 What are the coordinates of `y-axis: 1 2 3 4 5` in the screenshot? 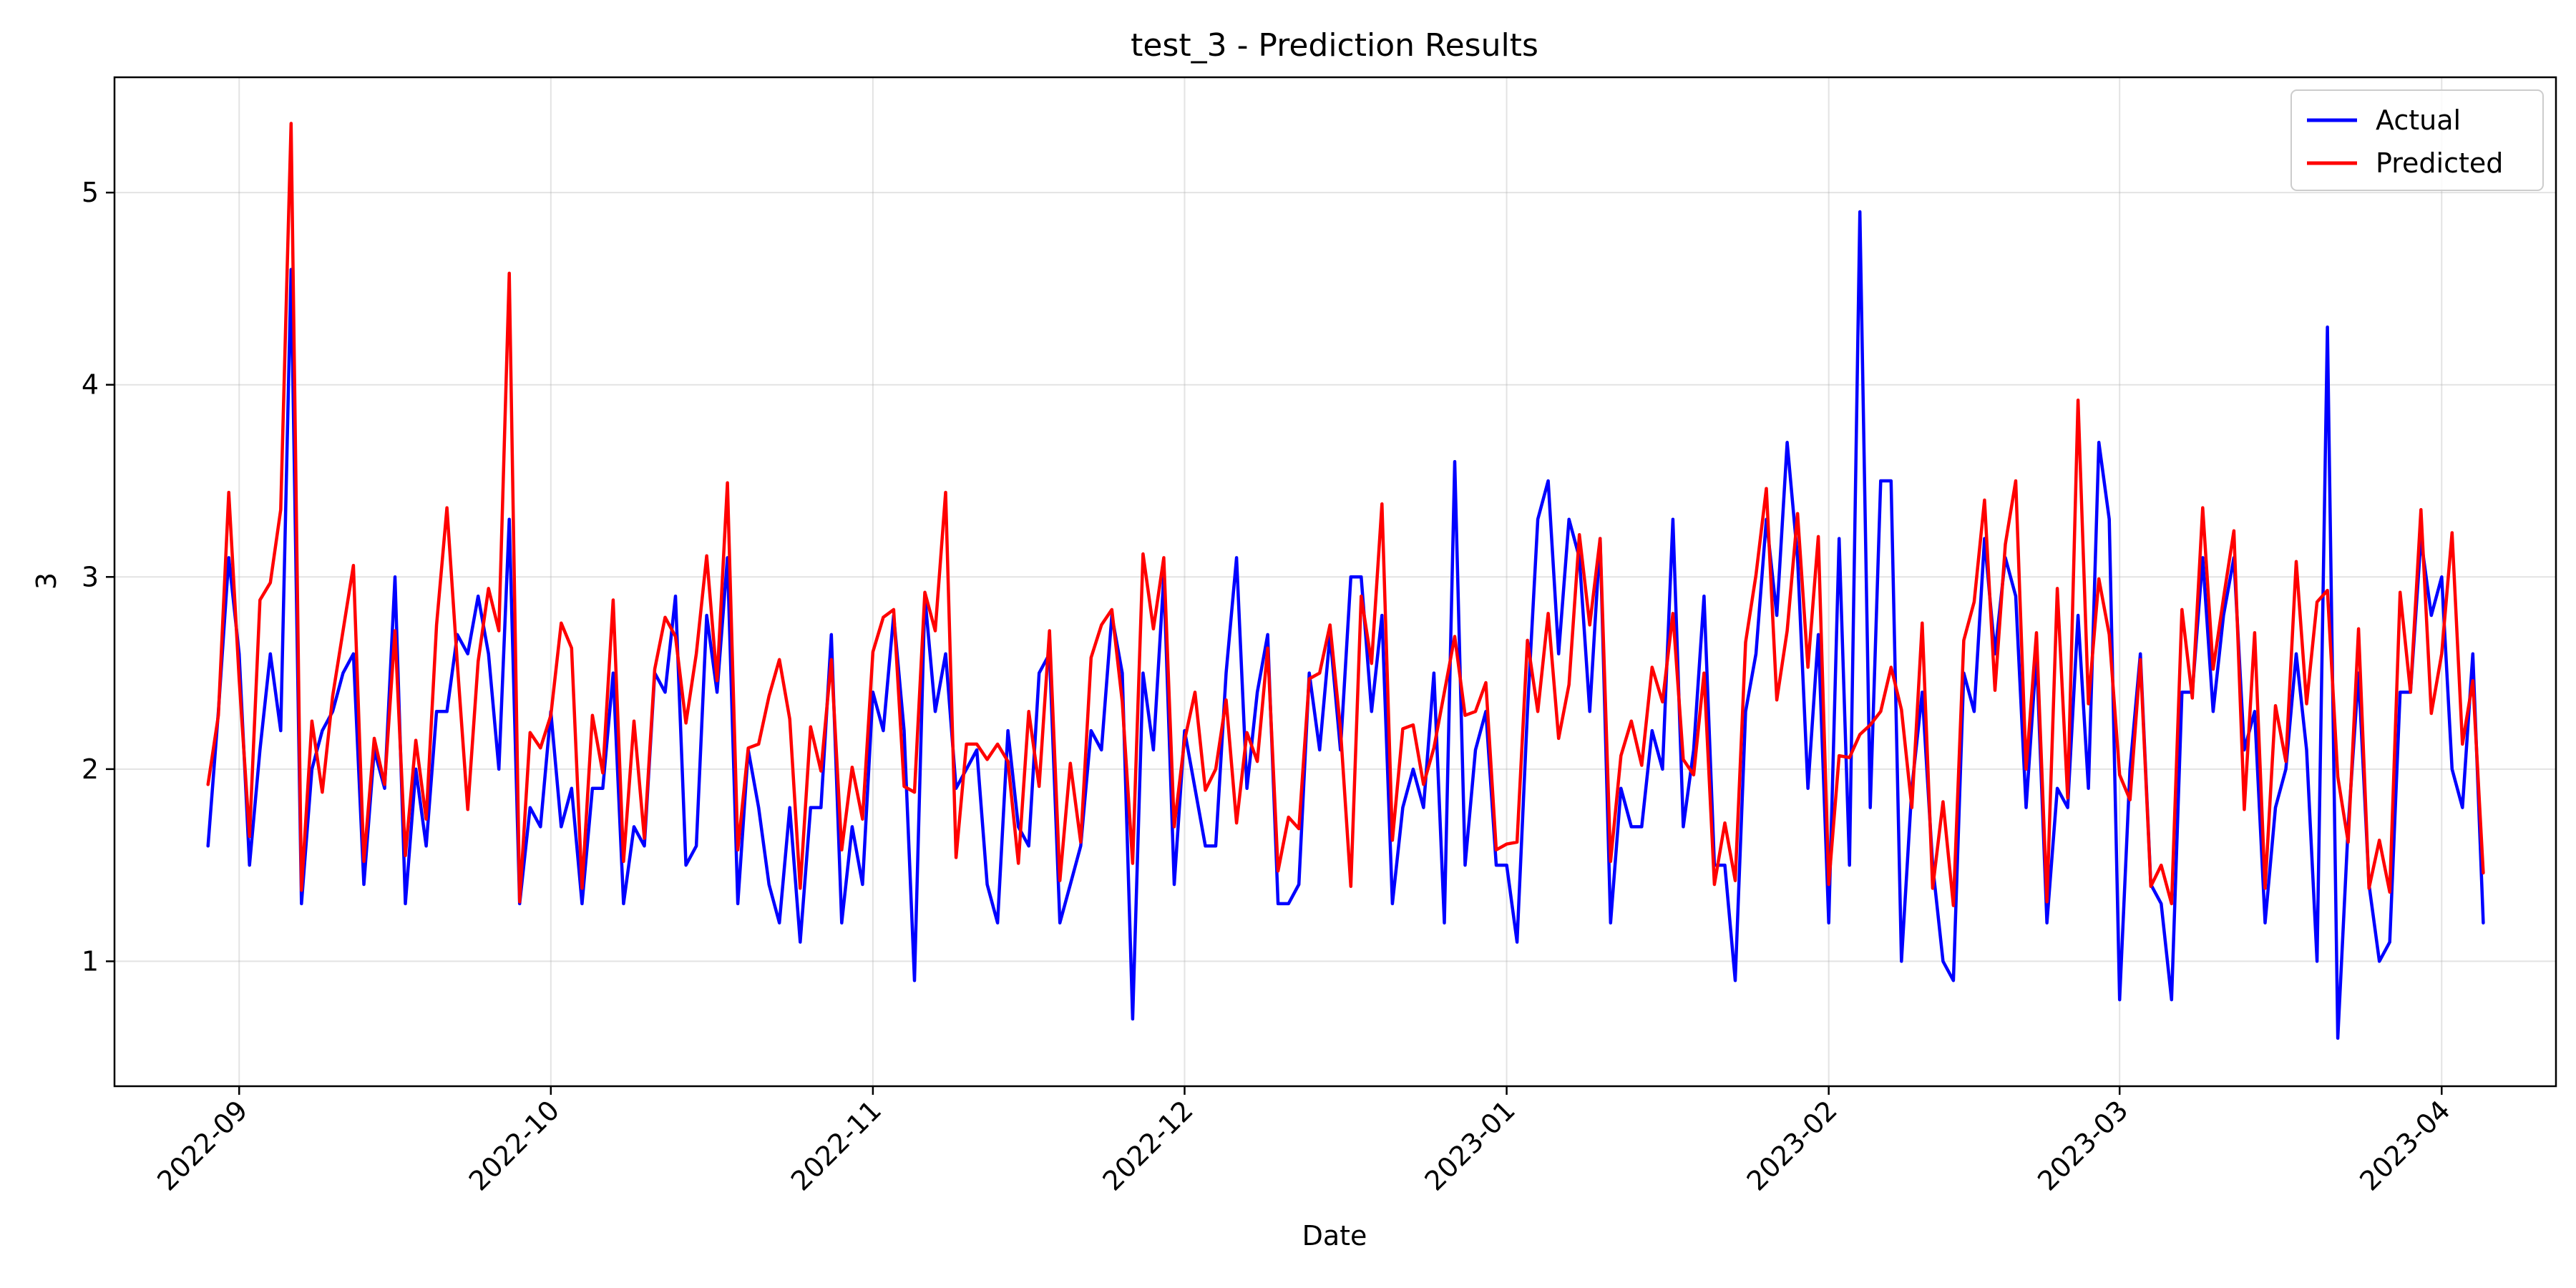 It's located at (98, 577).